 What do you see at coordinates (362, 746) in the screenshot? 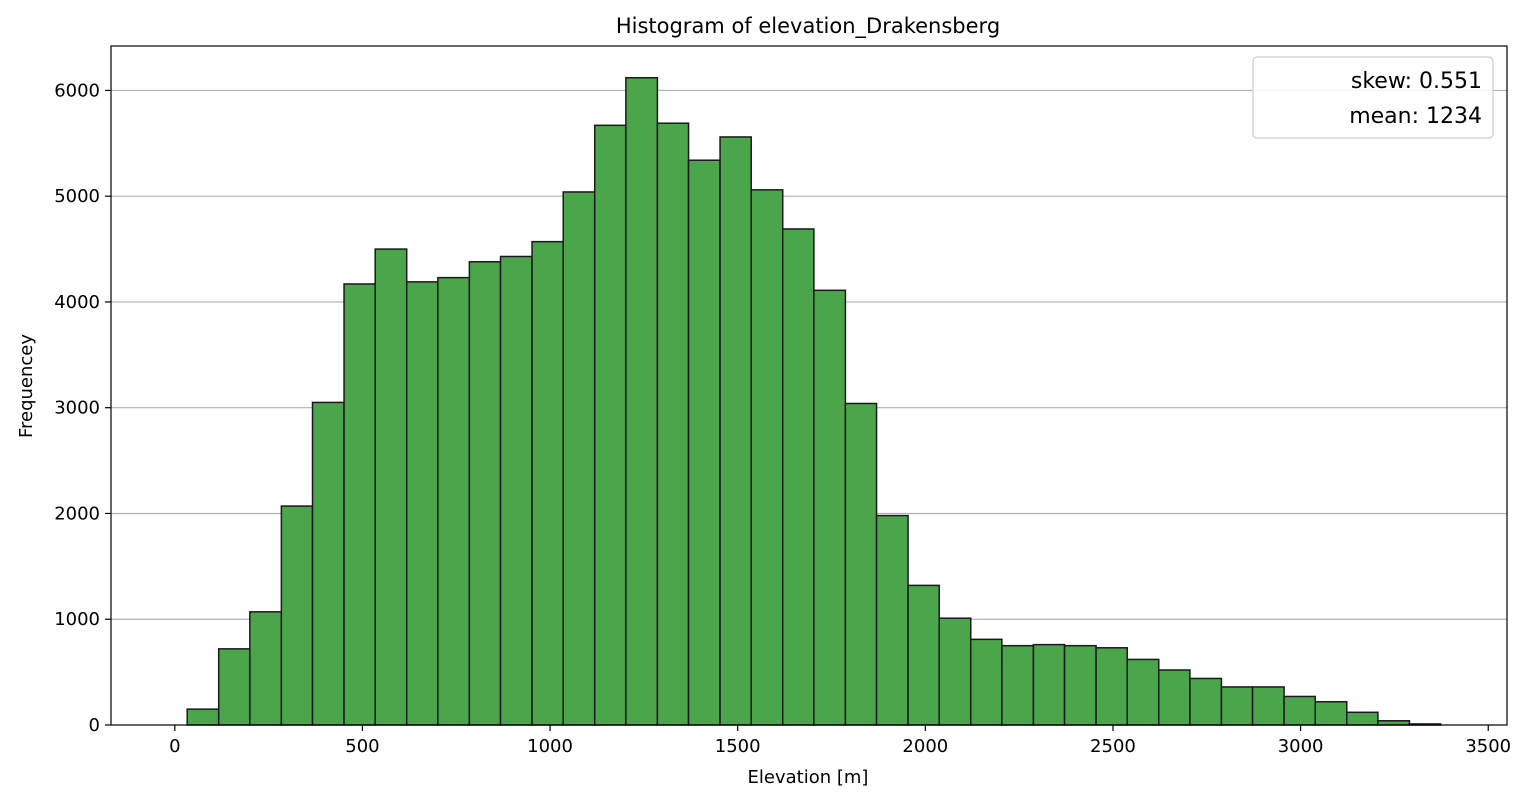
I see `x-tick-label: 500` at bounding box center [362, 746].